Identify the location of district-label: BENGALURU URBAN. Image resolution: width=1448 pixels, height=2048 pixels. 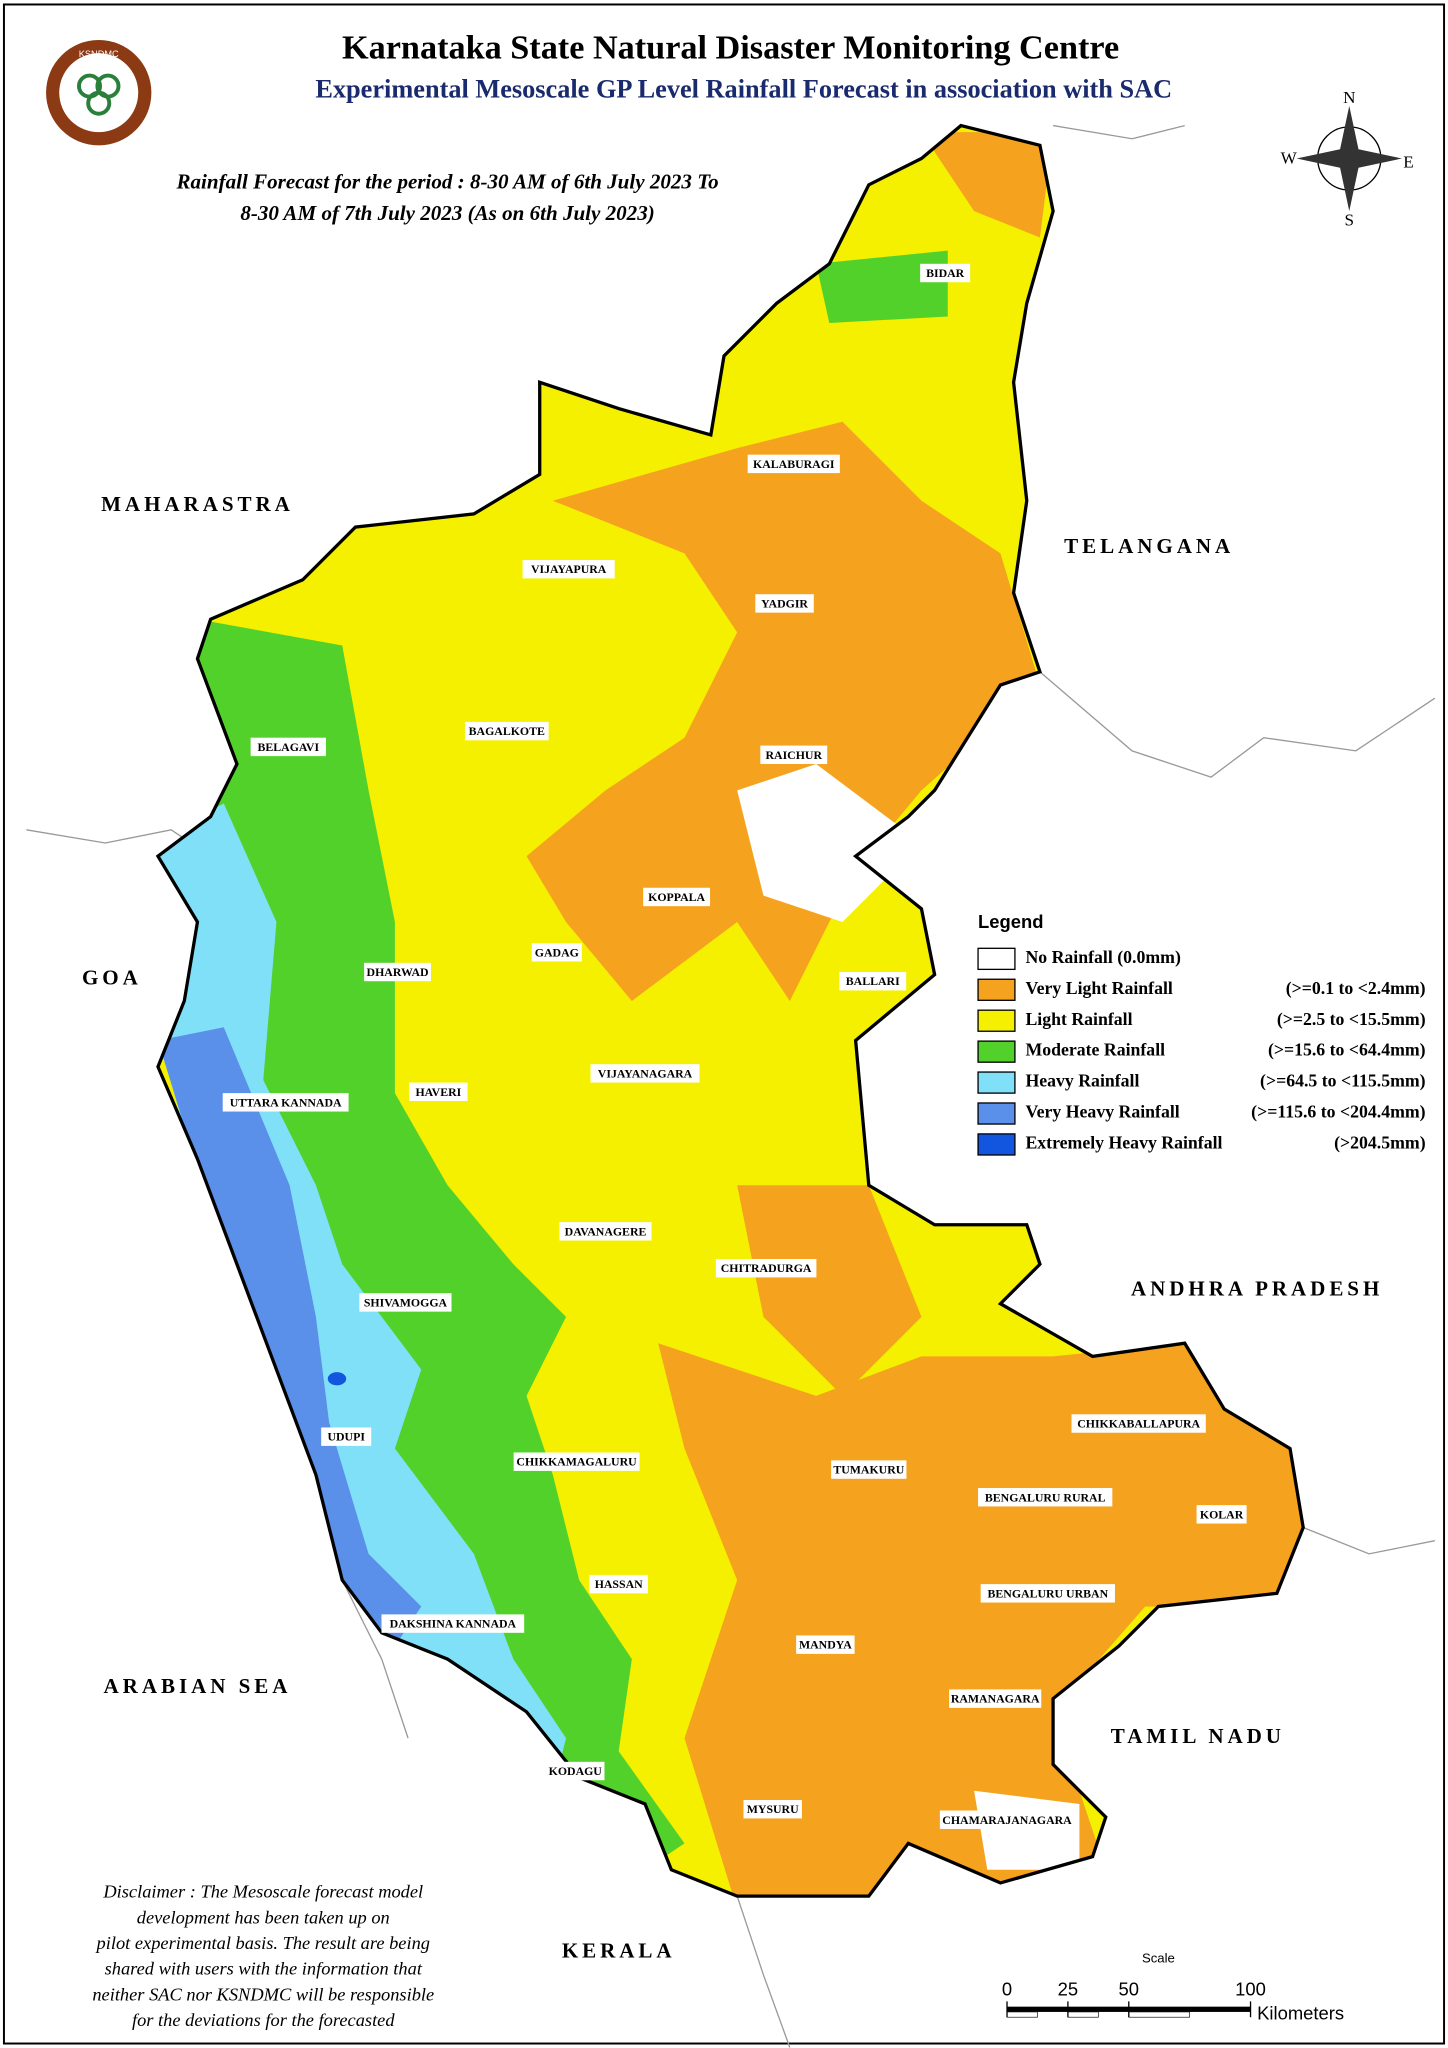
(1048, 1593).